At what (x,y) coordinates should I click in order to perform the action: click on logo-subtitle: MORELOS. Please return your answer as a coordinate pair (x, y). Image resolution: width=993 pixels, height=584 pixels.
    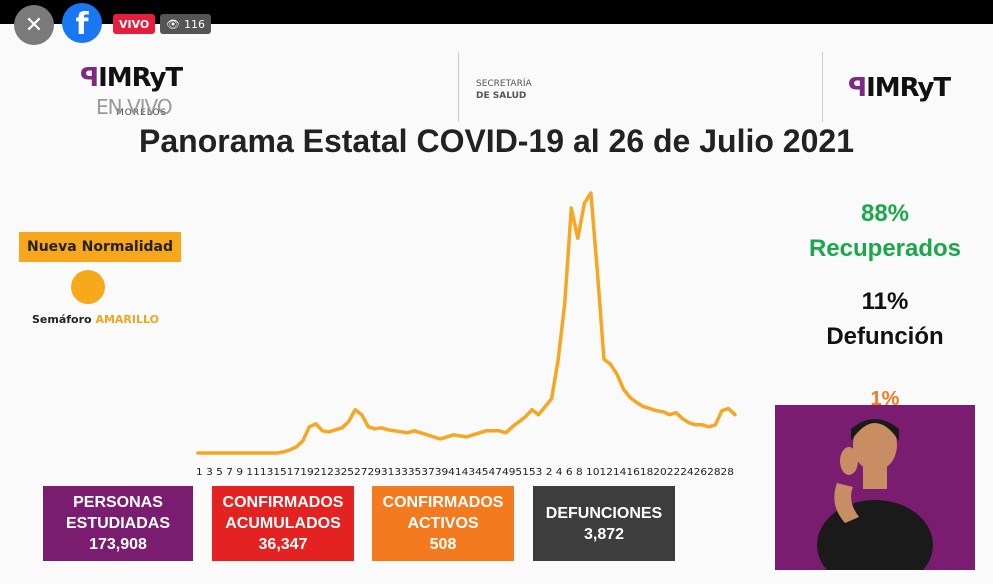
    Looking at the image, I should click on (142, 113).